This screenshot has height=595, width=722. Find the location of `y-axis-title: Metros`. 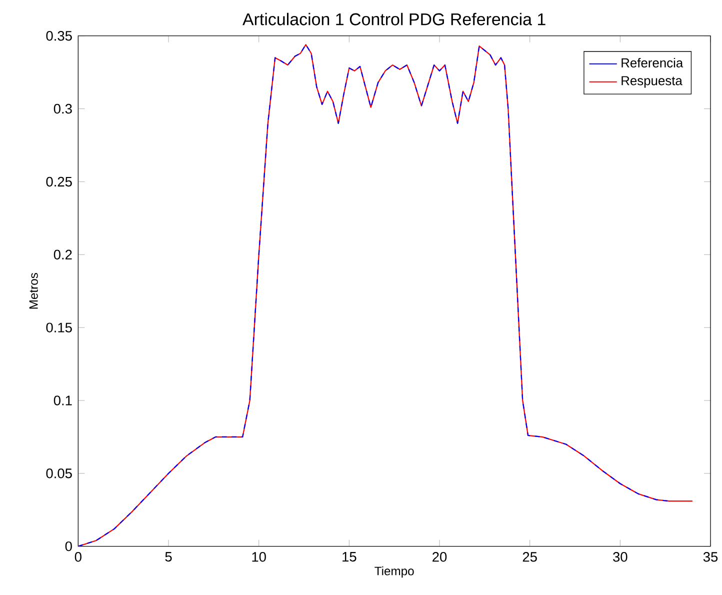

y-axis-title: Metros is located at coordinates (33, 291).